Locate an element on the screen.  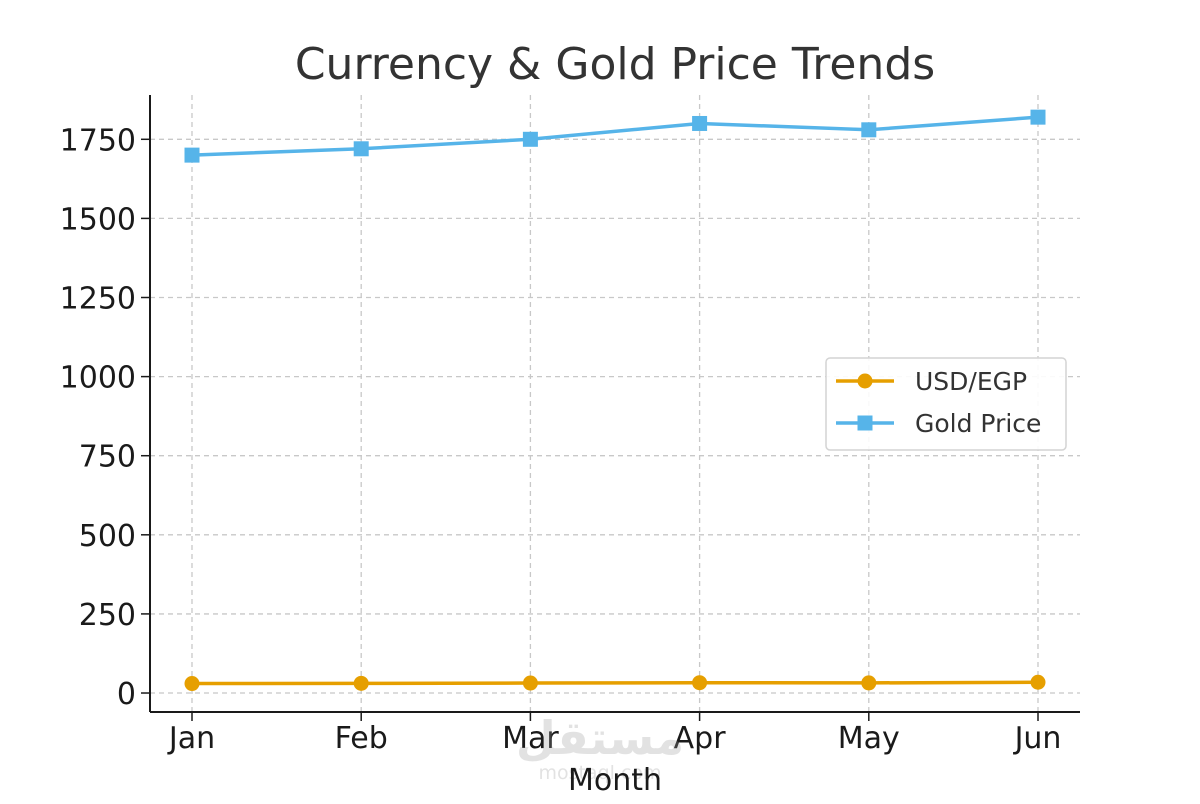
y-tick-label: 1750 is located at coordinates (98, 140).